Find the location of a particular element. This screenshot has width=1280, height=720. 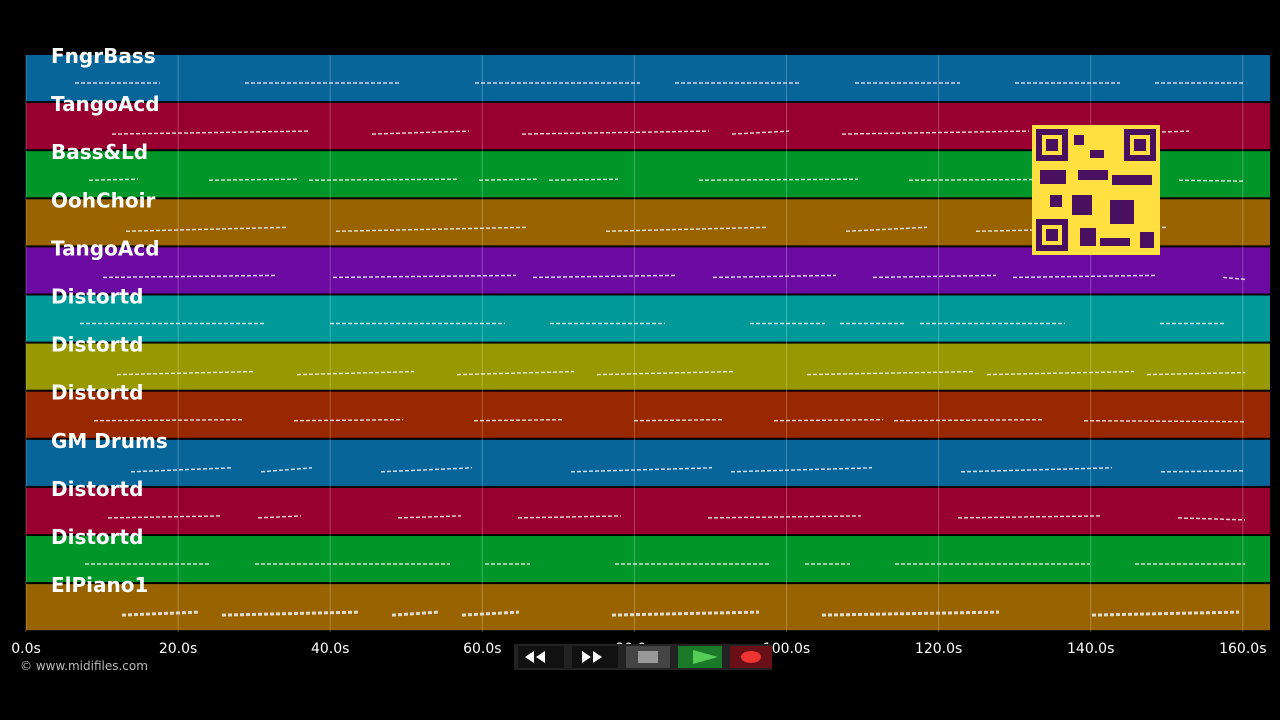

tick-label: 40.0s is located at coordinates (330, 649).